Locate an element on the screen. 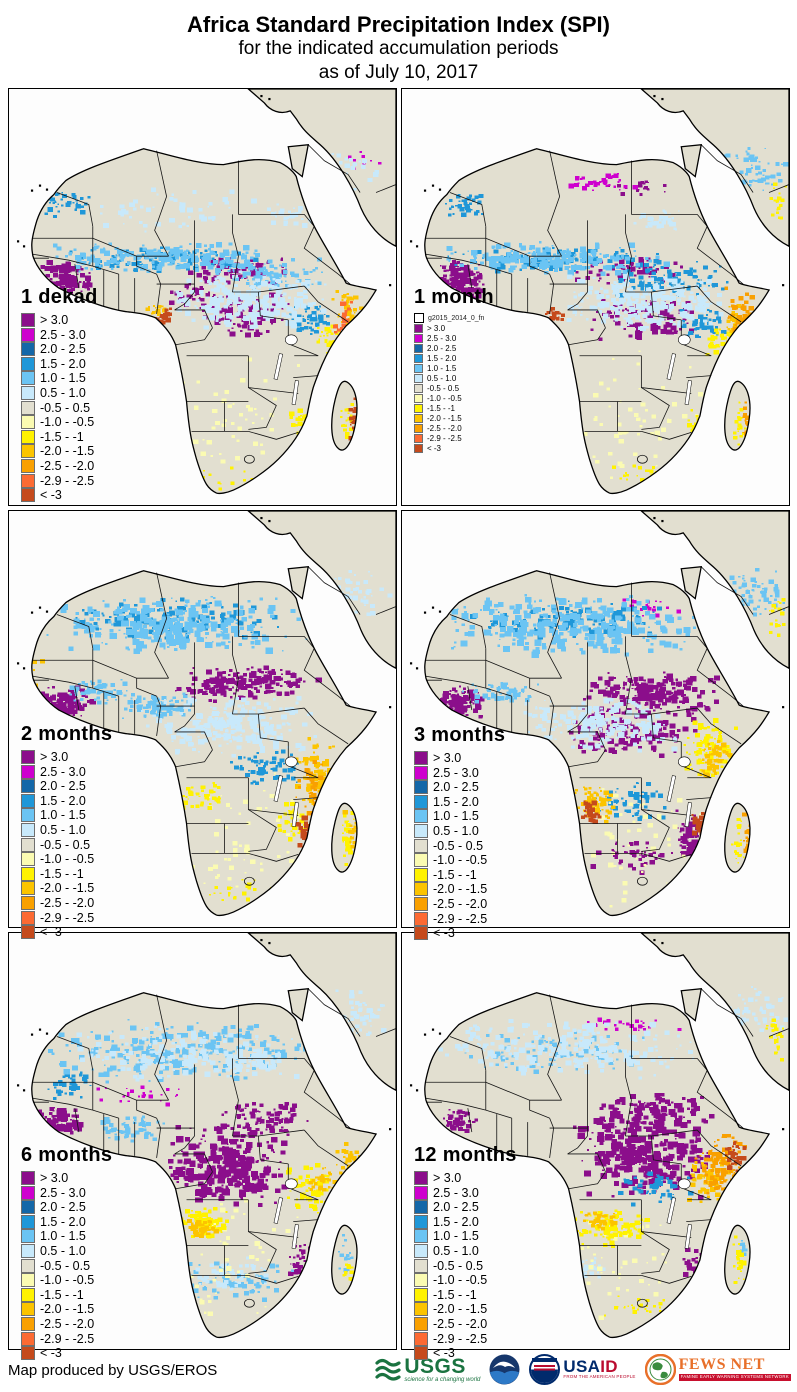 The height and width of the screenshot is (1392, 797). legend-layer-label: g2015_2014_0_fn is located at coordinates (456, 318).